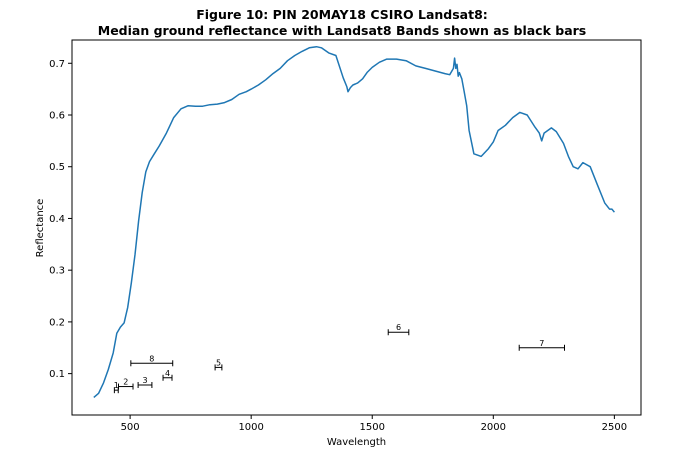 The width and height of the screenshot is (684, 468). Describe the element at coordinates (57, 116) in the screenshot. I see `y-tick-label: 0.6` at that location.